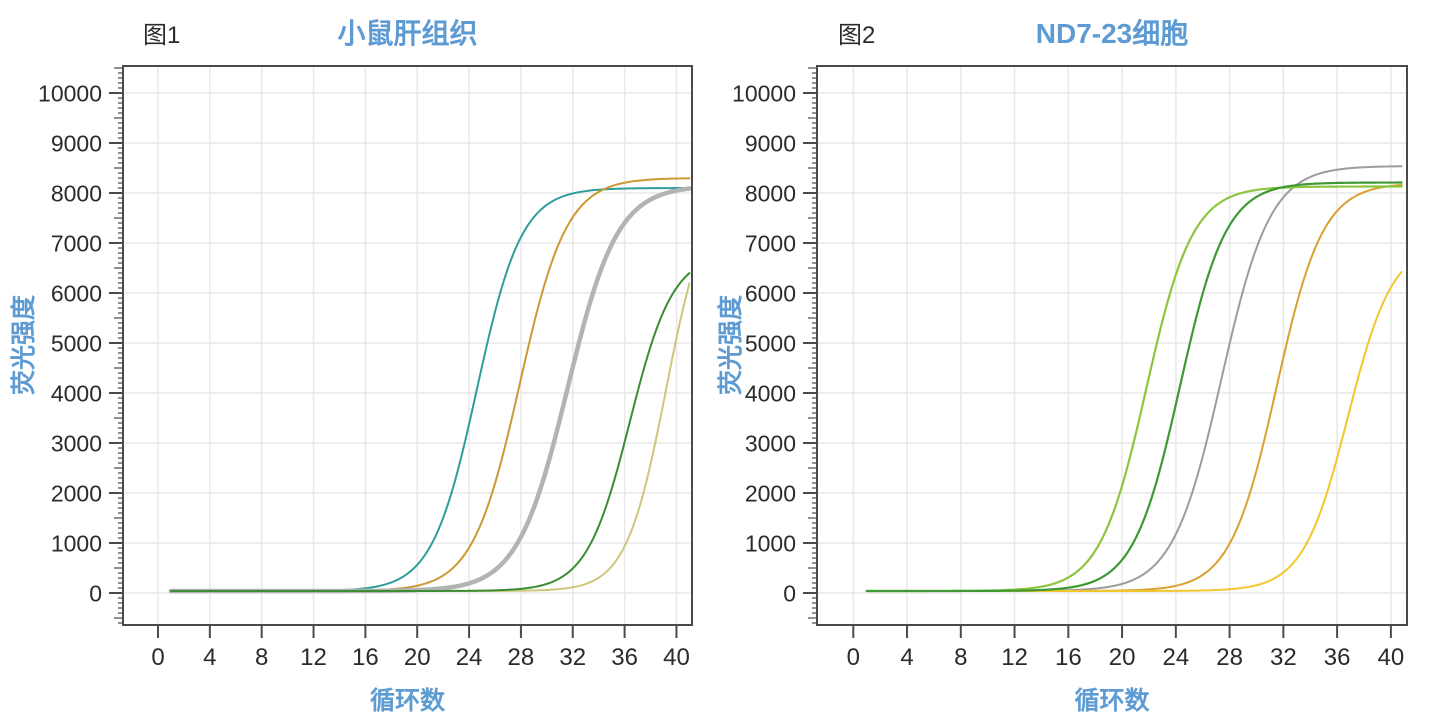 The width and height of the screenshot is (1431, 720). Describe the element at coordinates (162, 35) in the screenshot. I see `figure-1-label: 图1` at that location.